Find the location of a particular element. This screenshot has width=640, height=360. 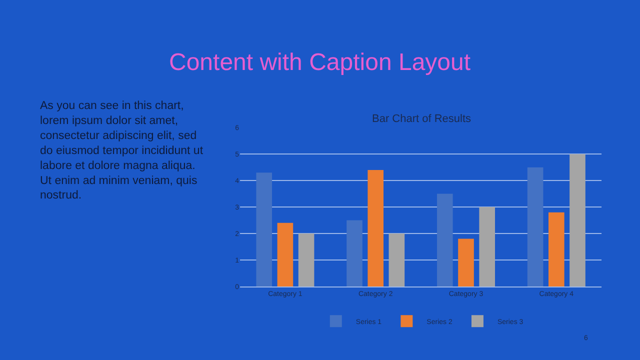

chart-title: Content with Caption Layout is located at coordinates (320, 62).